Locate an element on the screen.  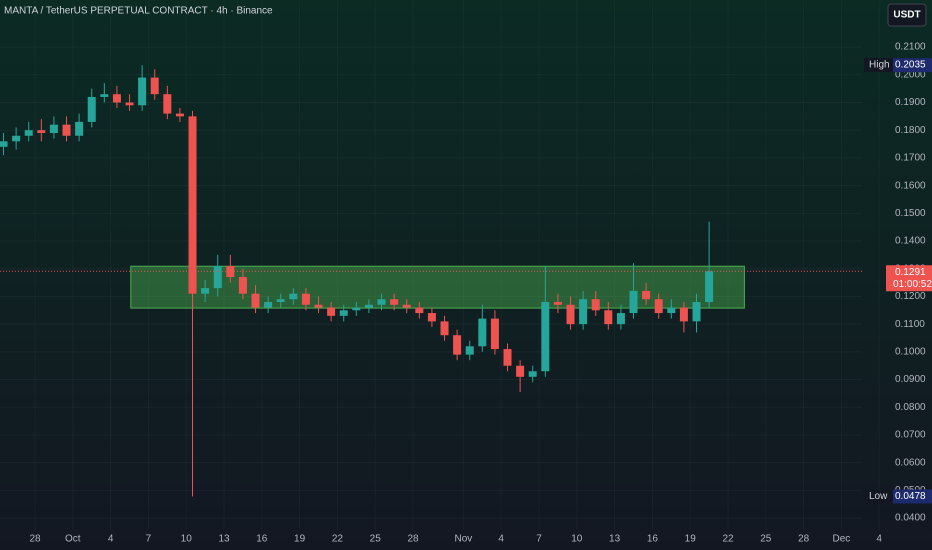
zone is located at coordinates (437, 287).